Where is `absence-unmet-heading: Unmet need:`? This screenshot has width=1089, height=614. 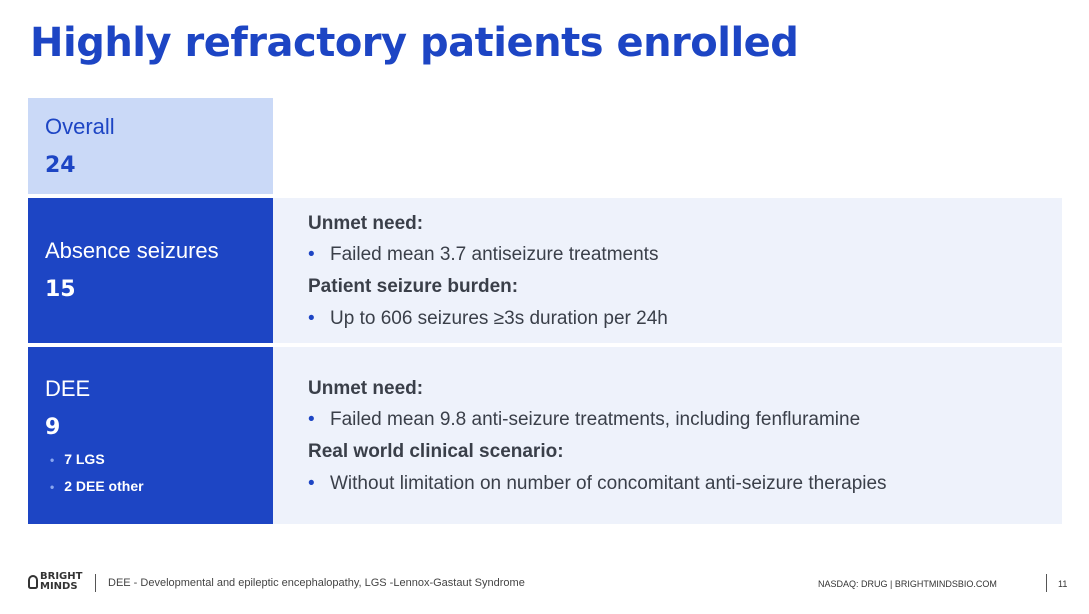
absence-unmet-heading: Unmet need: is located at coordinates (366, 223).